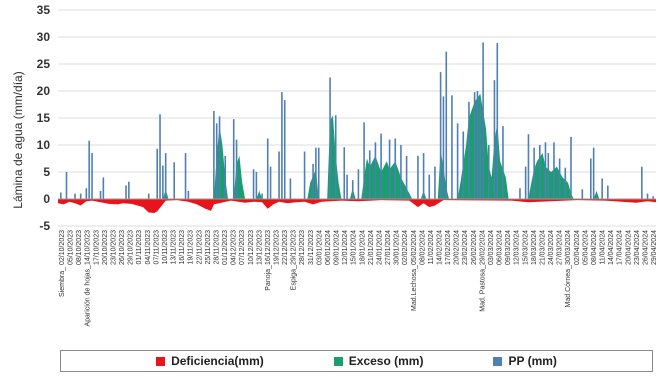 The image size is (659, 383). What do you see at coordinates (182, 247) in the screenshot?
I see `x-tick-label: 16/11/2023` at bounding box center [182, 247].